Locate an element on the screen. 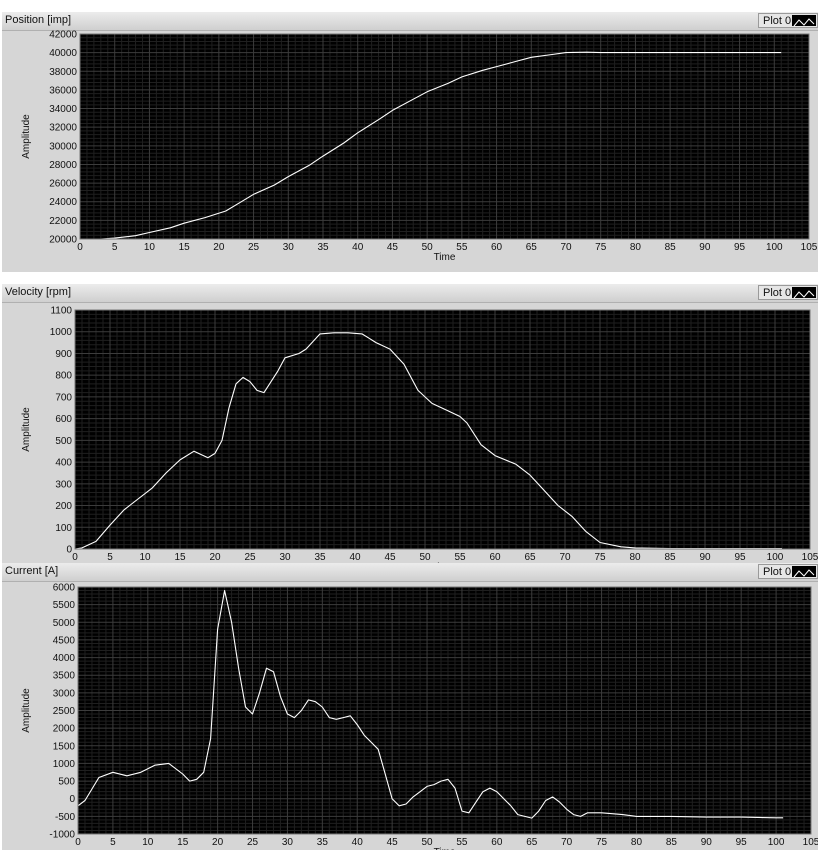 This screenshot has width=820, height=850. velocity-chart-title: Velocity [rpm] is located at coordinates (38, 292).